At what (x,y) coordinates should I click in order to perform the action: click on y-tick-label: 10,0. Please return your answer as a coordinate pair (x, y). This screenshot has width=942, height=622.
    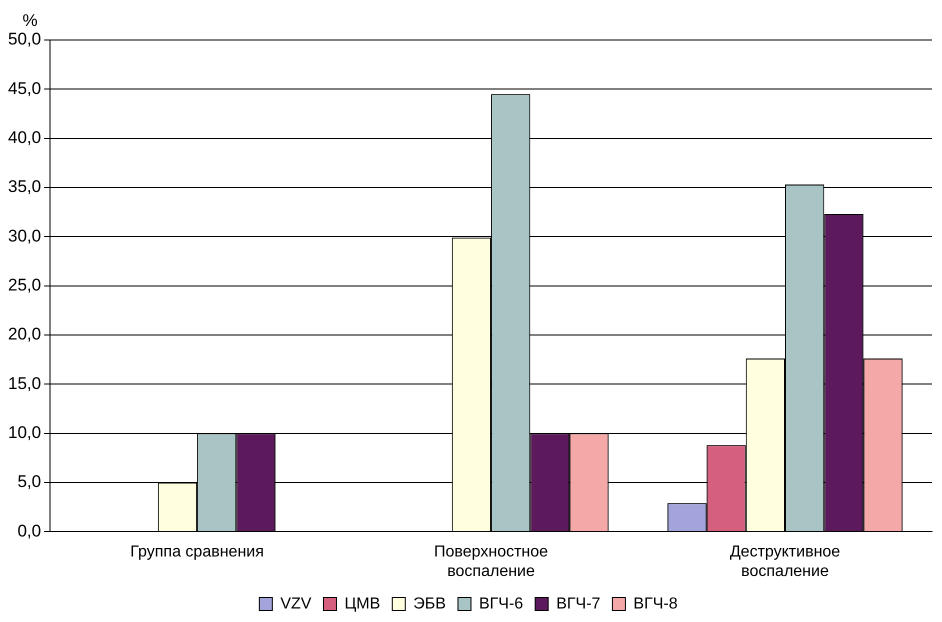
    Looking at the image, I should click on (25, 432).